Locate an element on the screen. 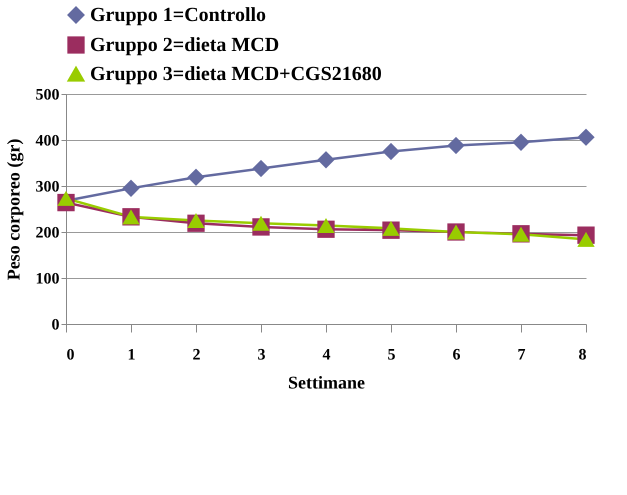 This screenshot has width=627, height=495. x-tick-label: 6 is located at coordinates (456, 355).